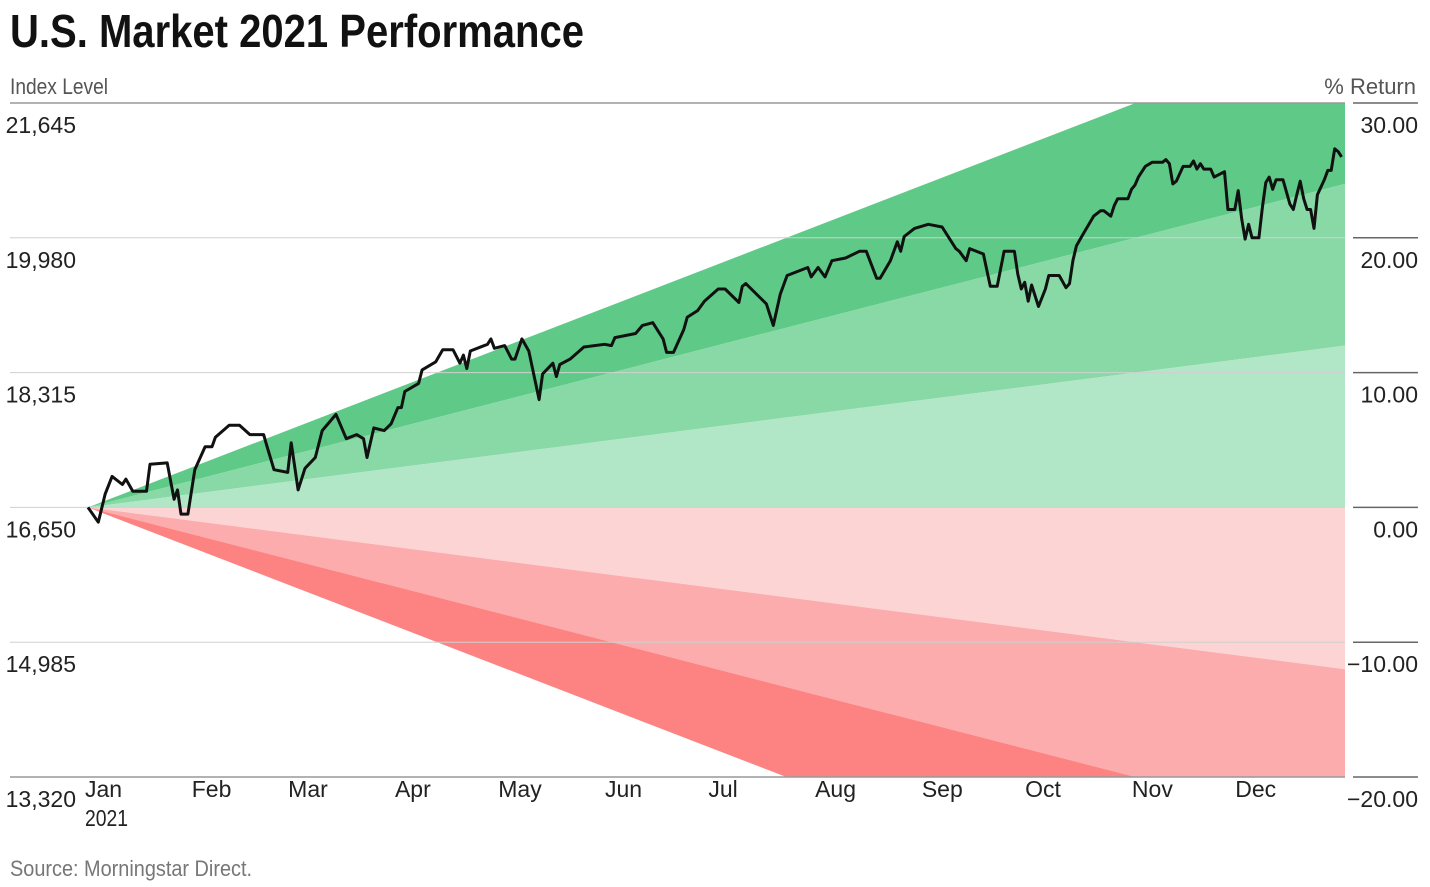 The image size is (1430, 887). What do you see at coordinates (41, 799) in the screenshot?
I see `left-tick-label: 13,320` at bounding box center [41, 799].